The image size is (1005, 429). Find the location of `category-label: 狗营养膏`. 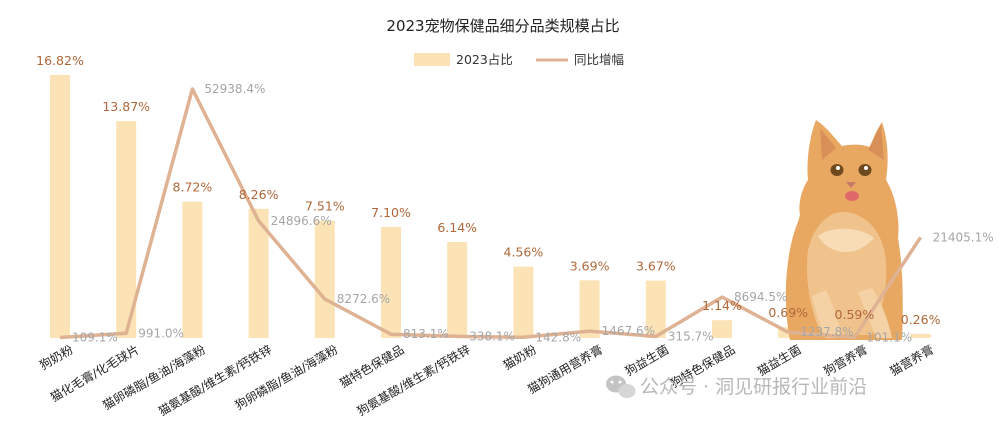

category-label: 狗营养膏 is located at coordinates (845, 360).